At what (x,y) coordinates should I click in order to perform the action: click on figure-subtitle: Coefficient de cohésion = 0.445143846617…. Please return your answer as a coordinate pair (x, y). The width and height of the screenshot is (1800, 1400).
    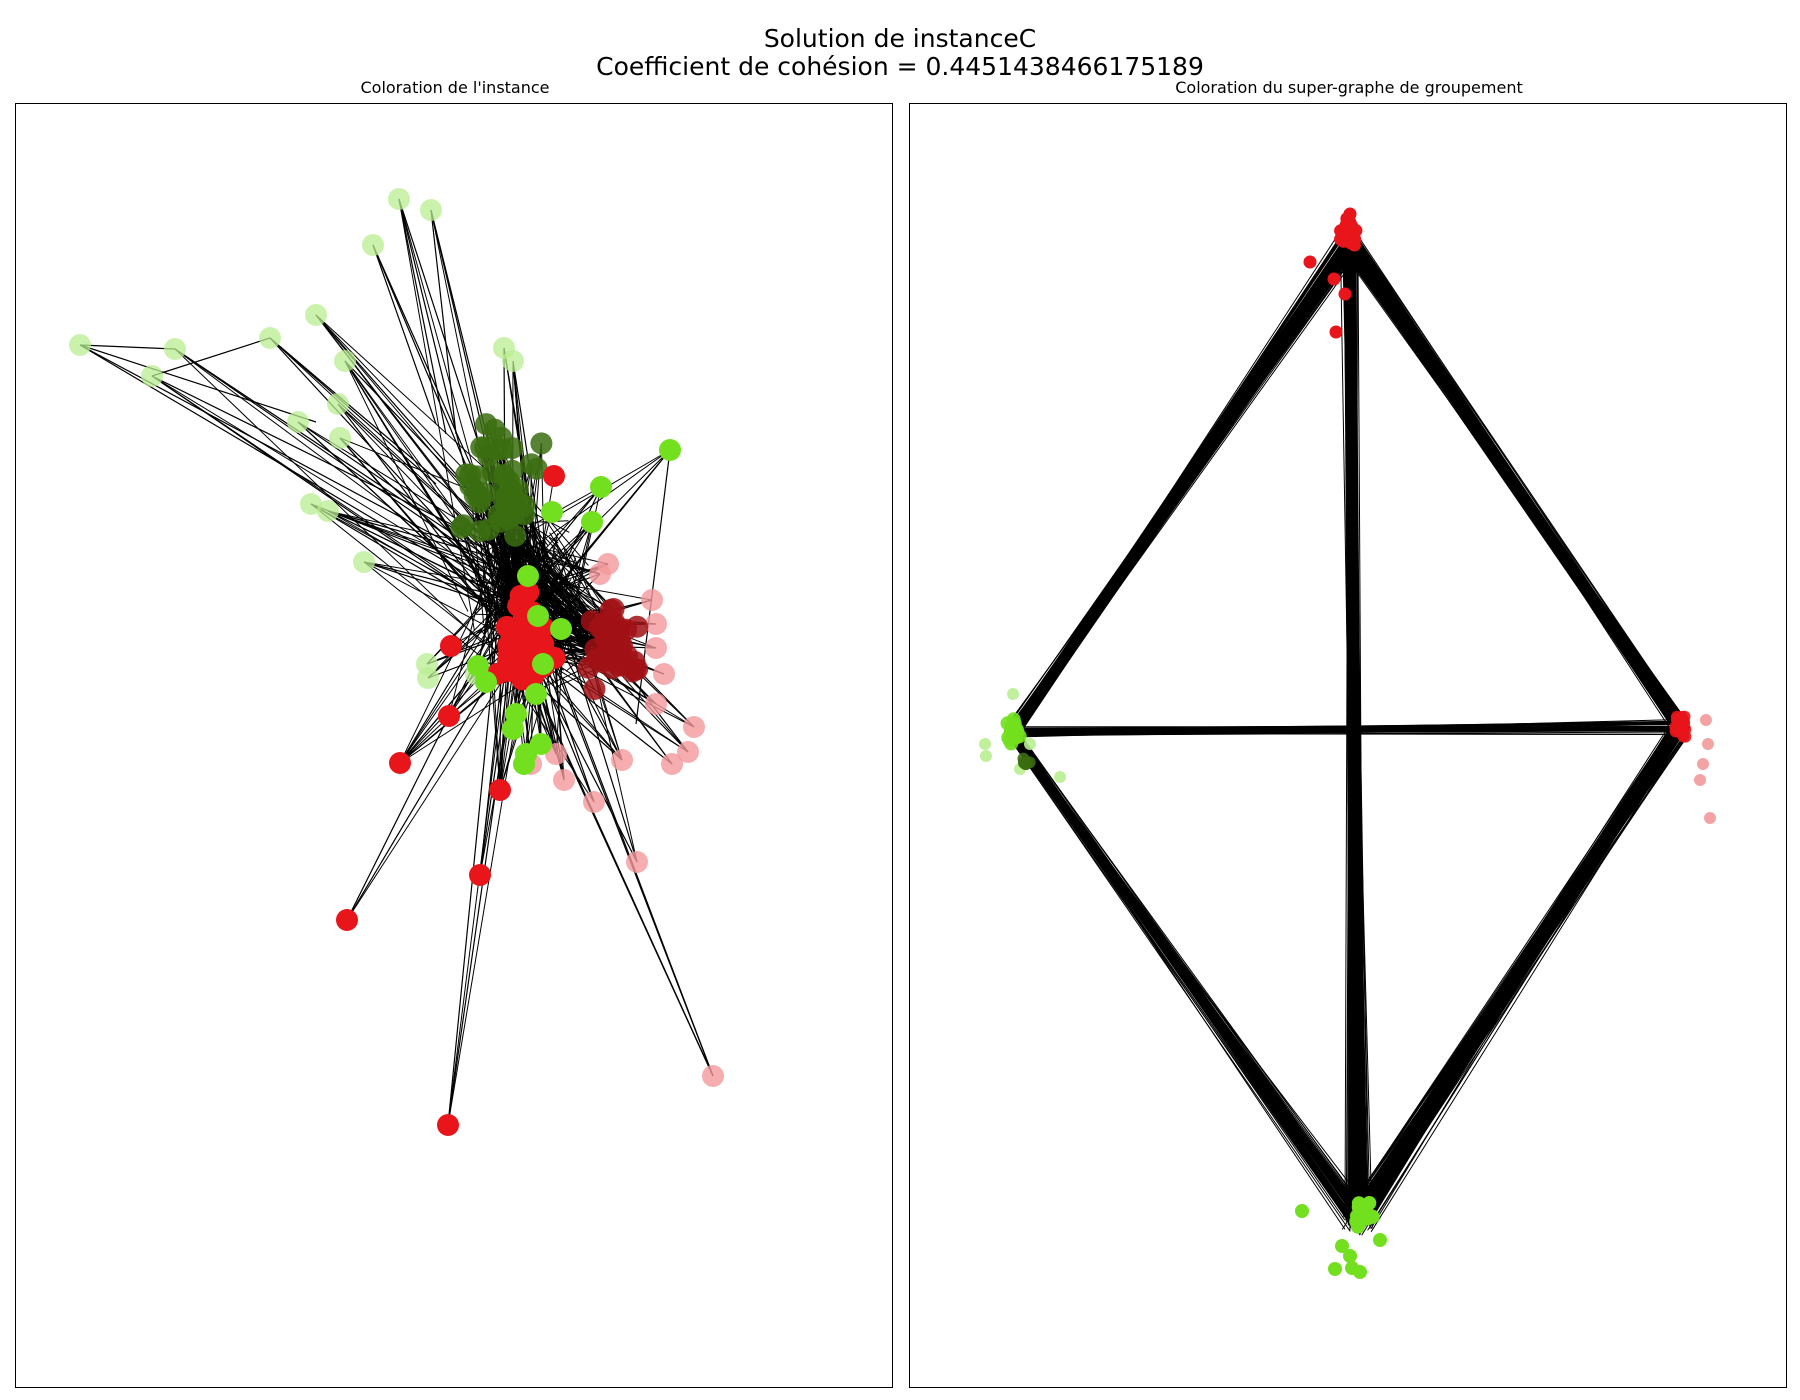
    Looking at the image, I should click on (900, 66).